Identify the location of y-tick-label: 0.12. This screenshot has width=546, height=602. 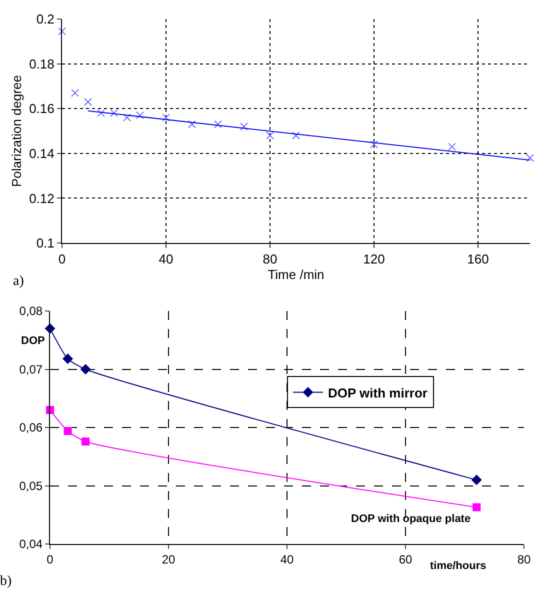
(41, 198).